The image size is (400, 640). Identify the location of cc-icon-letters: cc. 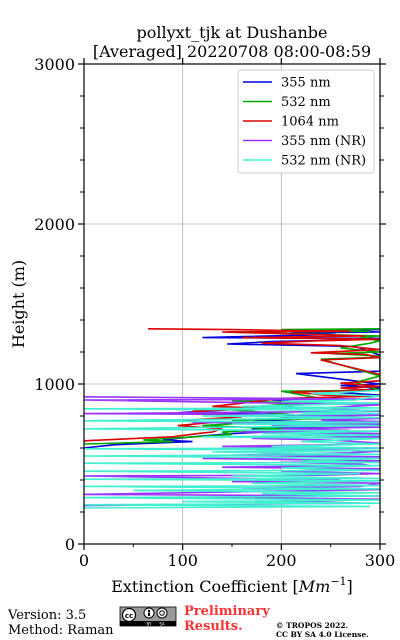
(129, 616).